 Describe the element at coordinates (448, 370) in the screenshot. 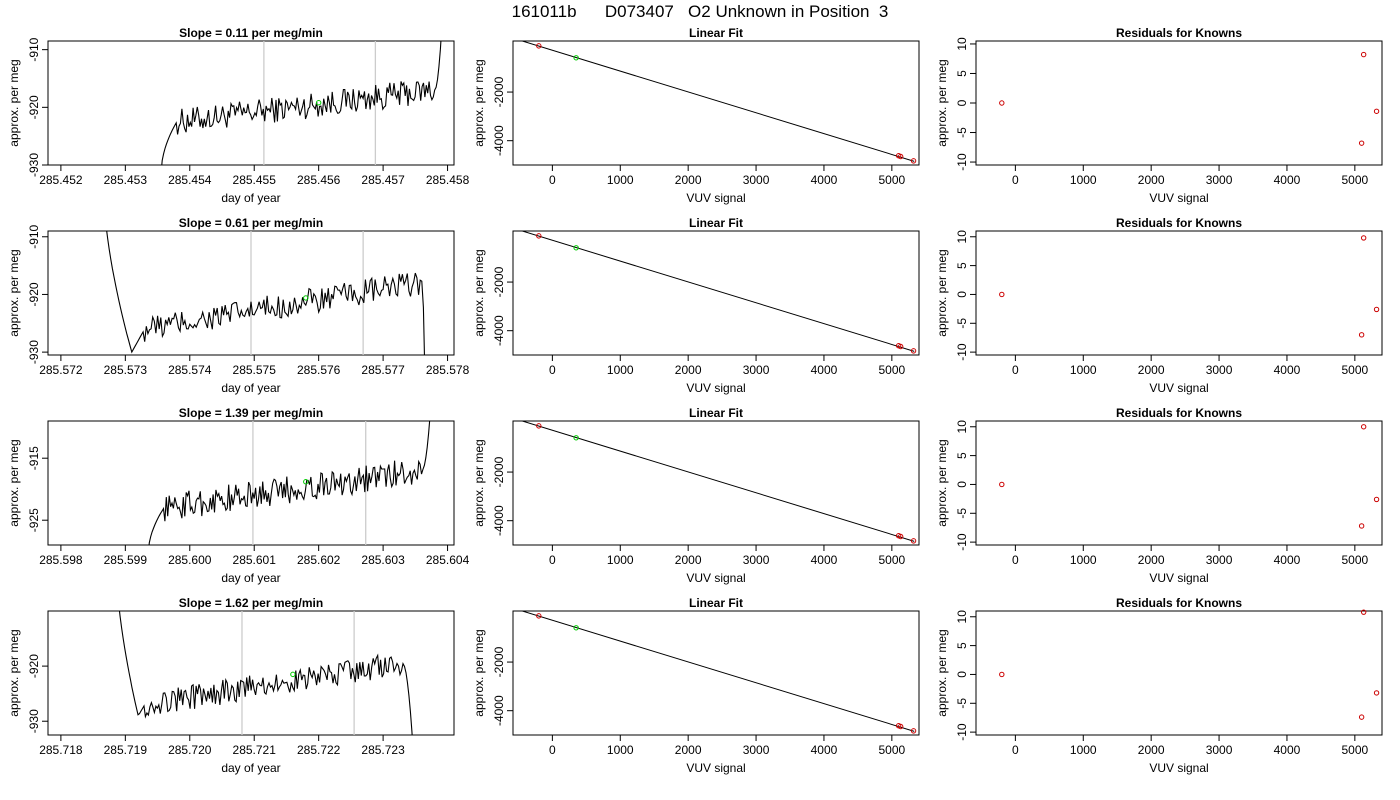

I see `x-tick-label: 285.578` at that location.